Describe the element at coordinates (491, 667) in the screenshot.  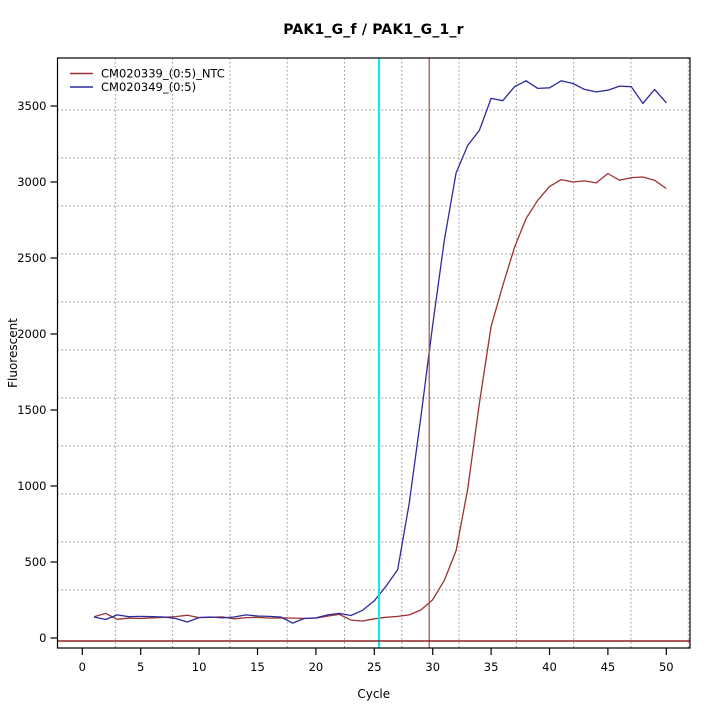
I see `x-tick-label: 35` at that location.